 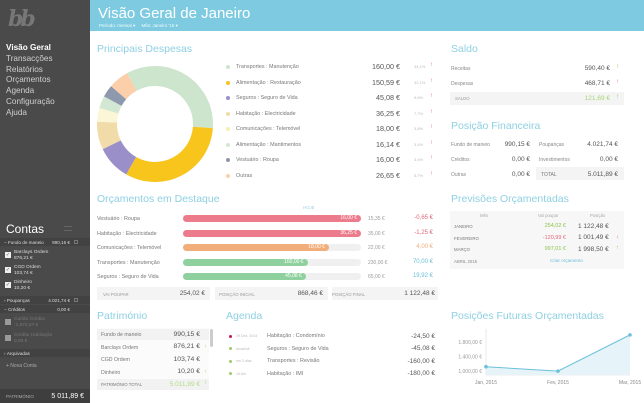 What do you see at coordinates (186, 346) in the screenshot?
I see `patrimonio-value: 876,21 €` at bounding box center [186, 346].